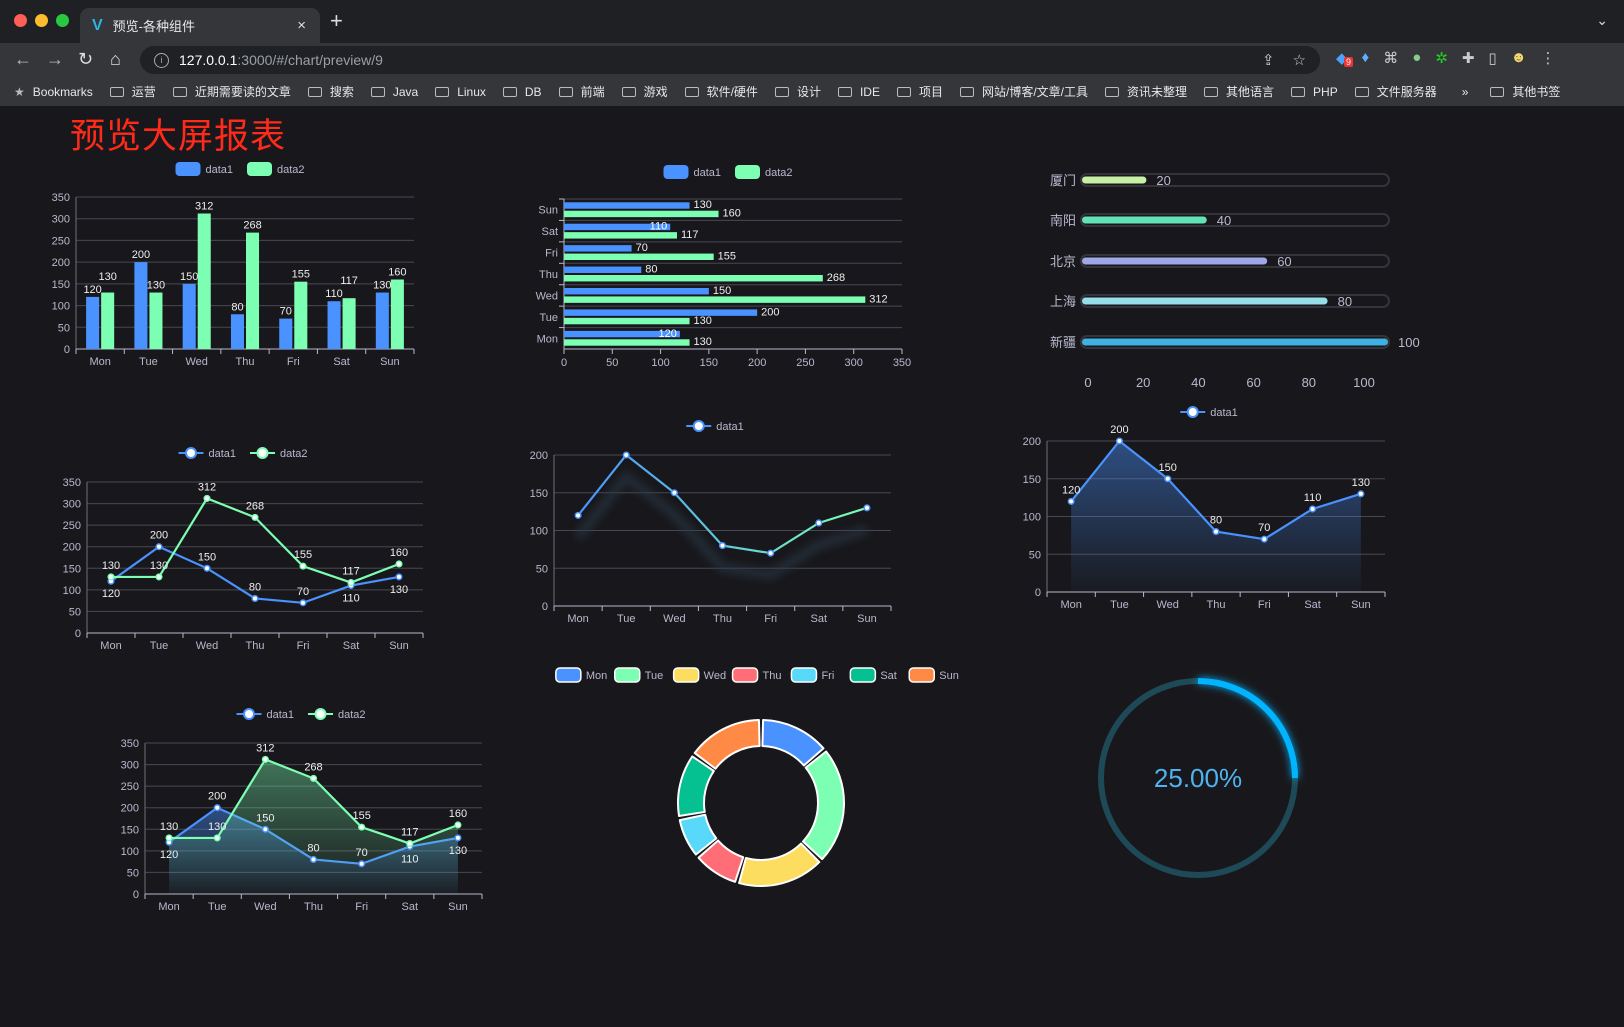 This screenshot has width=1624, height=1027. Describe the element at coordinates (1284, 261) in the screenshot. I see `data-label: 60` at that location.